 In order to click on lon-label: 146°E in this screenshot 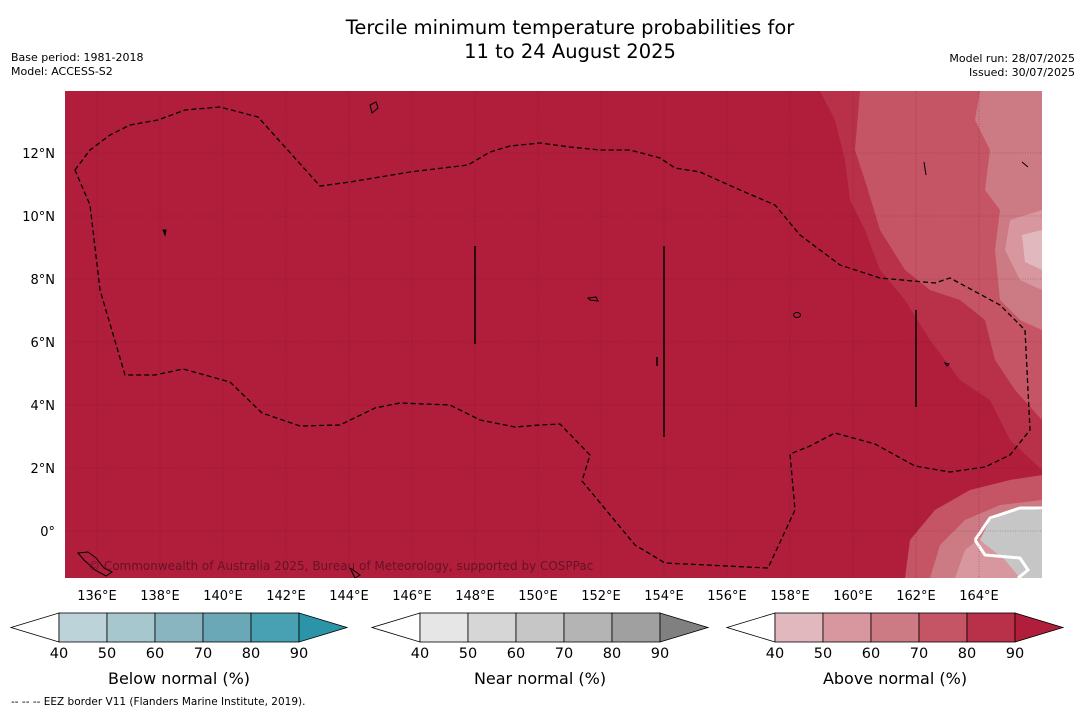, I will do `click(412, 596)`.